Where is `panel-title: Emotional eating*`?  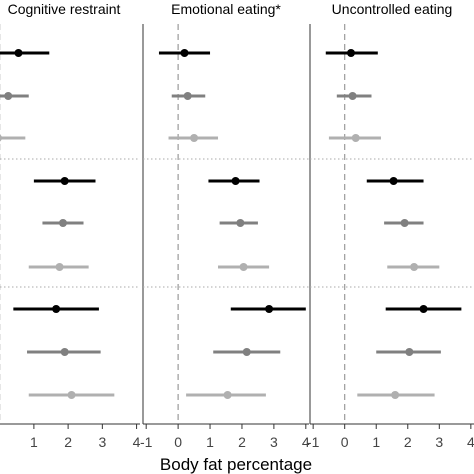
panel-title: Emotional eating* is located at coordinates (226, 9).